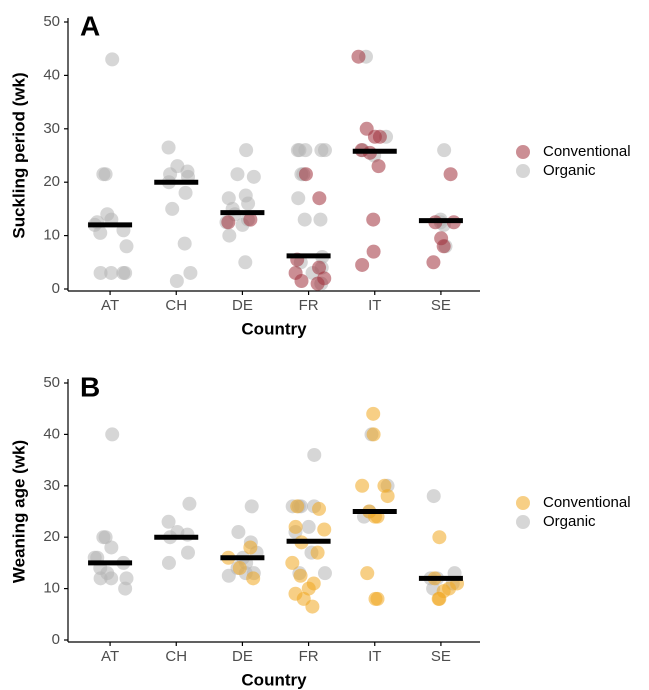  I want to click on panel-label: A, so click(90, 25).